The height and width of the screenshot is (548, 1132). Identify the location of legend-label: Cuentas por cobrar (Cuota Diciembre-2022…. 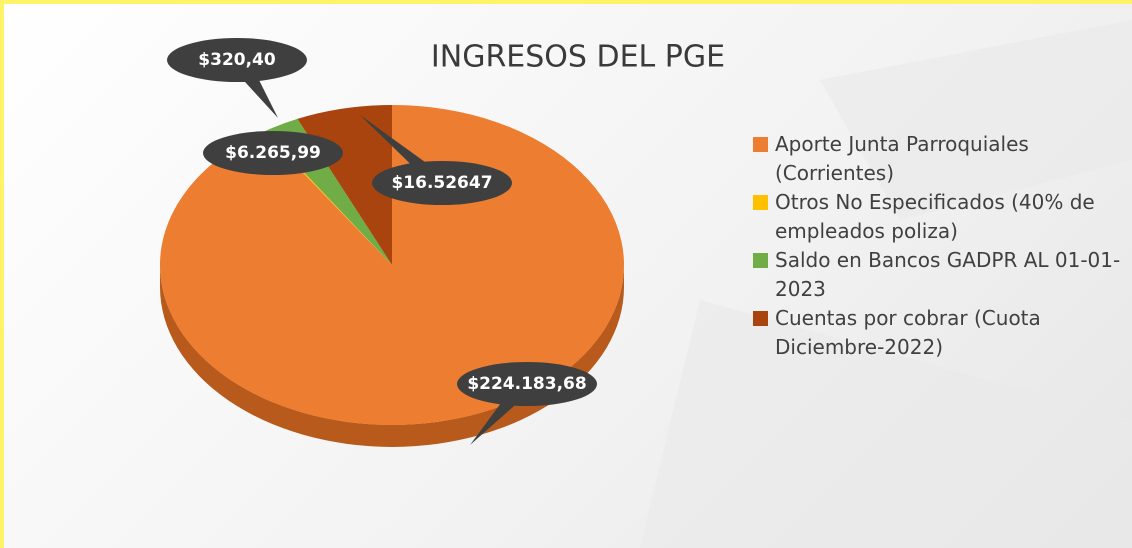
(908, 332).